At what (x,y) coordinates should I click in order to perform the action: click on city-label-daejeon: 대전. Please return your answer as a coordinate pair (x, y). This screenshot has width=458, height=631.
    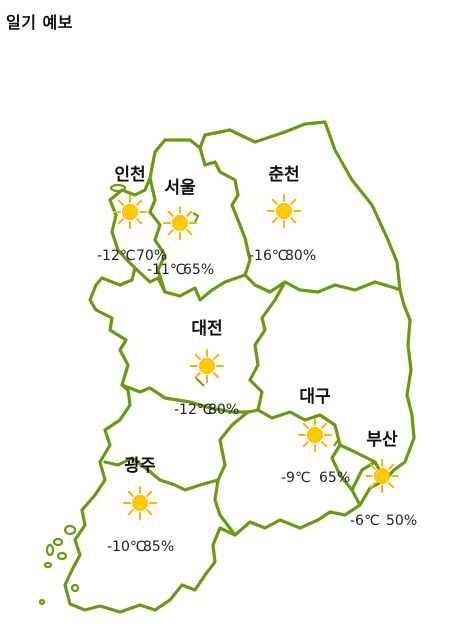
    Looking at the image, I should click on (207, 329).